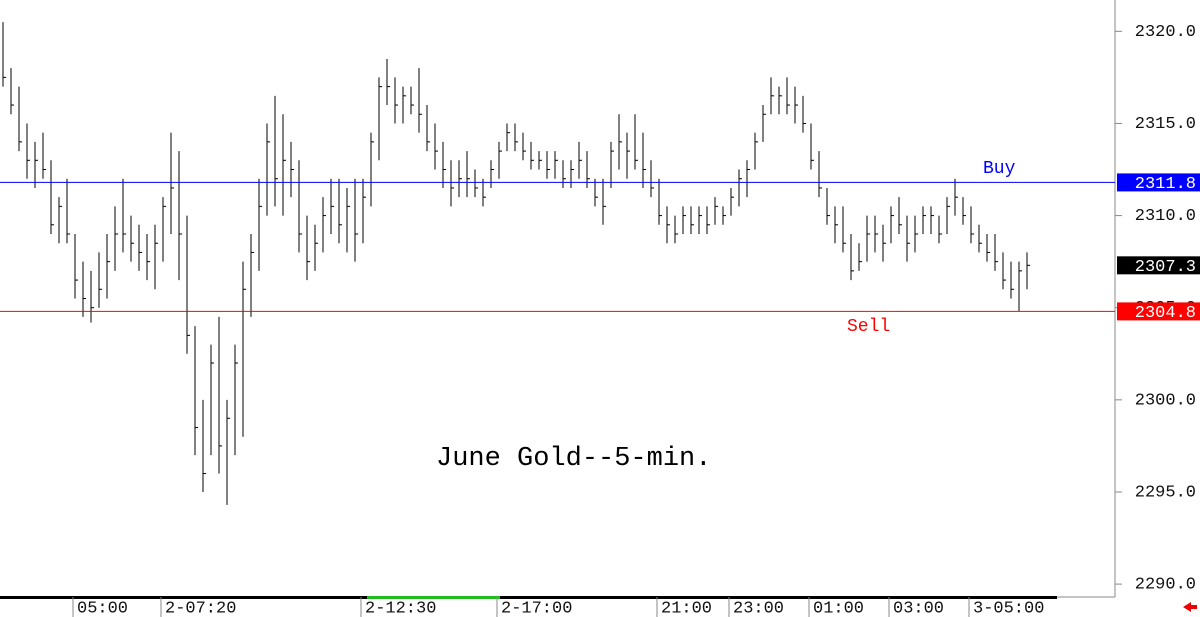 The height and width of the screenshot is (617, 1200). I want to click on x-tick-label: 21:00, so click(686, 608).